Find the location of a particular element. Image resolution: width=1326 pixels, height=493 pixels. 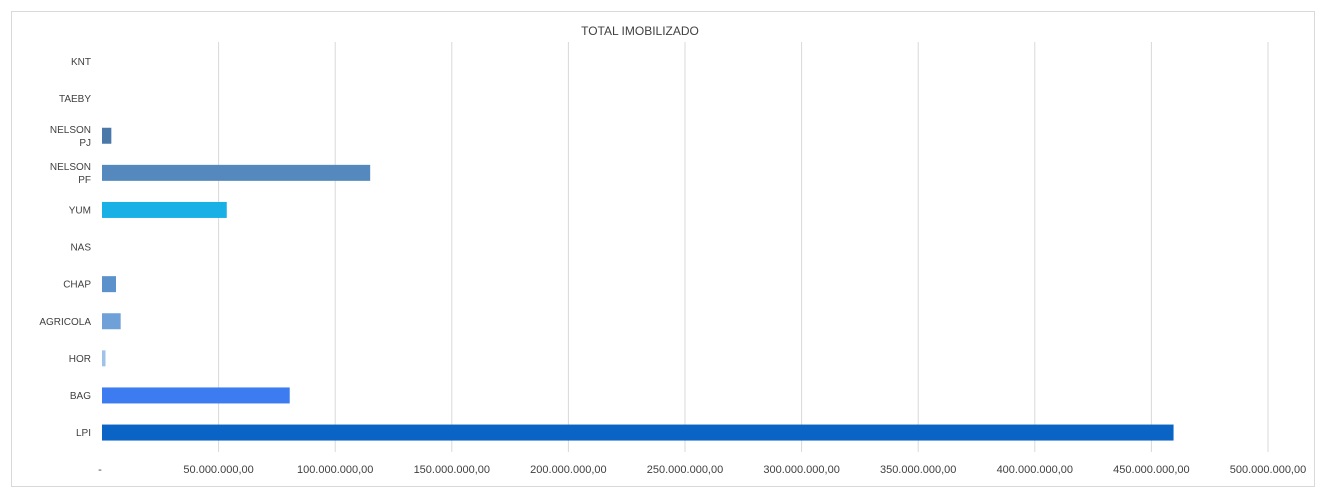

bar-chap is located at coordinates (109, 284).